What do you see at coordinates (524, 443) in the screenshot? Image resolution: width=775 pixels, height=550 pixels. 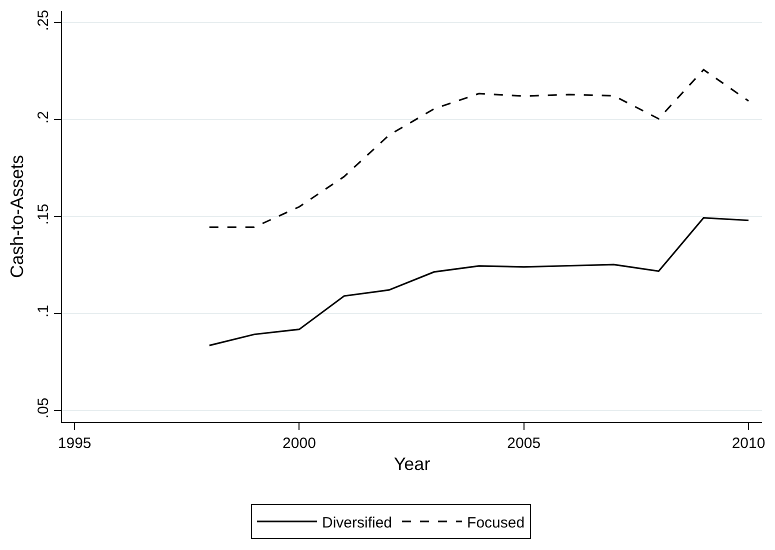 I see `x-tick-label: 2005` at bounding box center [524, 443].